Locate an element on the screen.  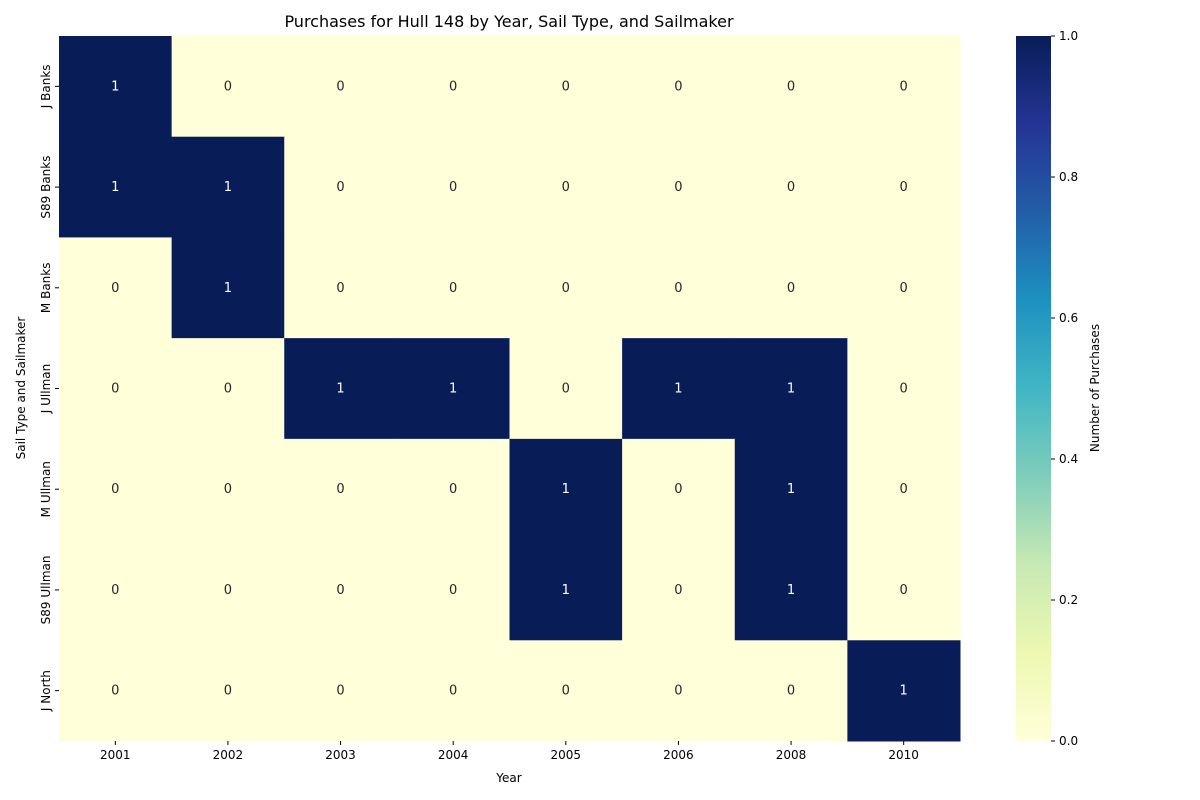
colorbar-tick-label: 0.6 is located at coordinates (1068, 318).